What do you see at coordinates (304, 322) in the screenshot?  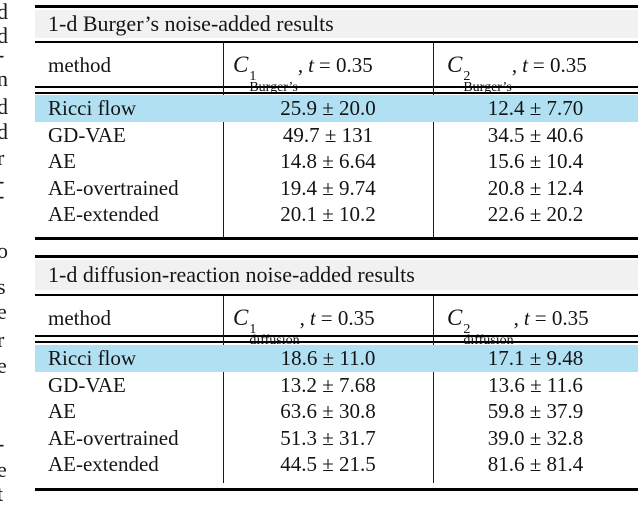 I see `c1-diffusion-column-header: C1diffusion,t= 0.35` at bounding box center [304, 322].